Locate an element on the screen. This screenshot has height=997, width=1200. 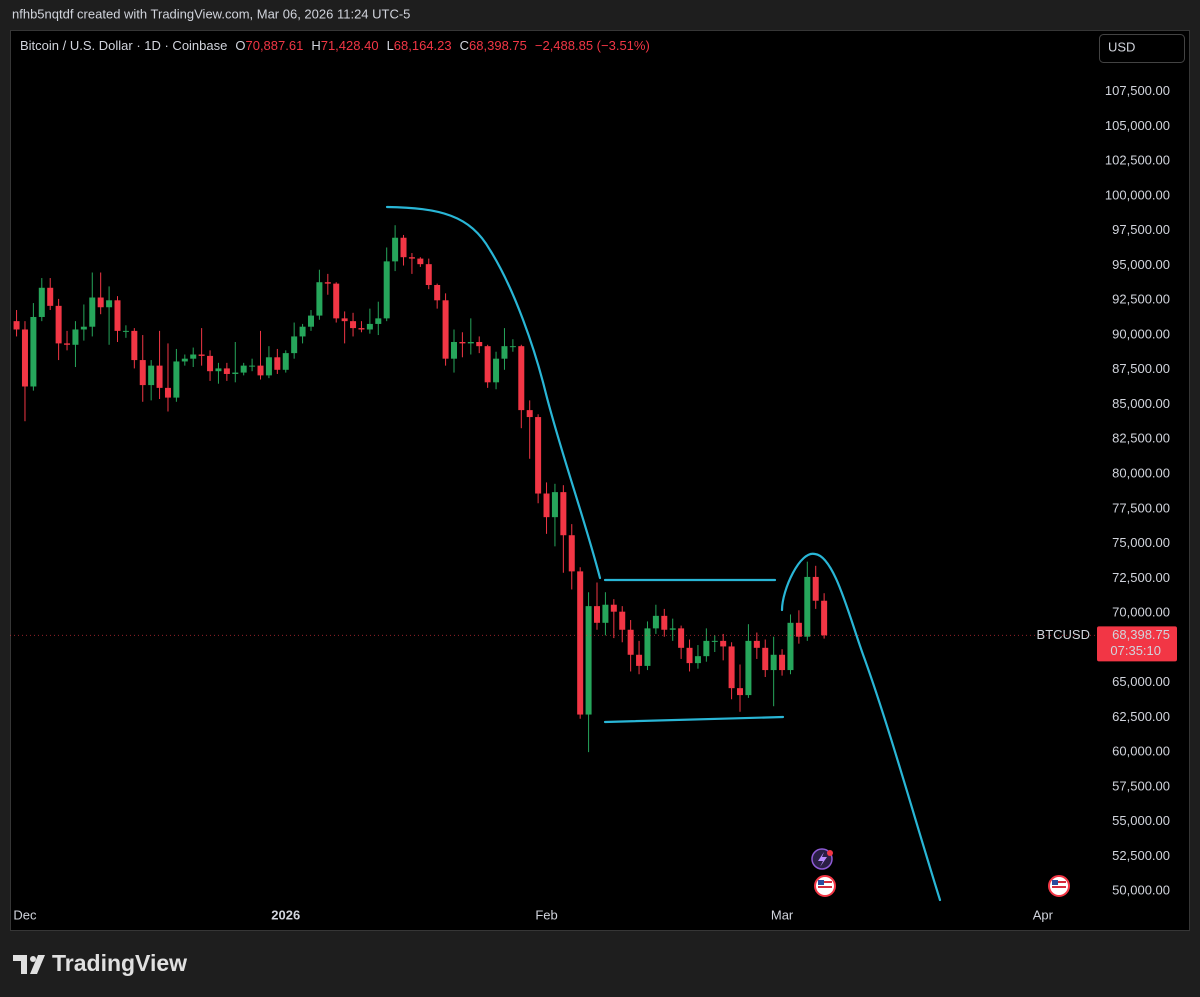
logo-mark is located at coordinates (33, 959).